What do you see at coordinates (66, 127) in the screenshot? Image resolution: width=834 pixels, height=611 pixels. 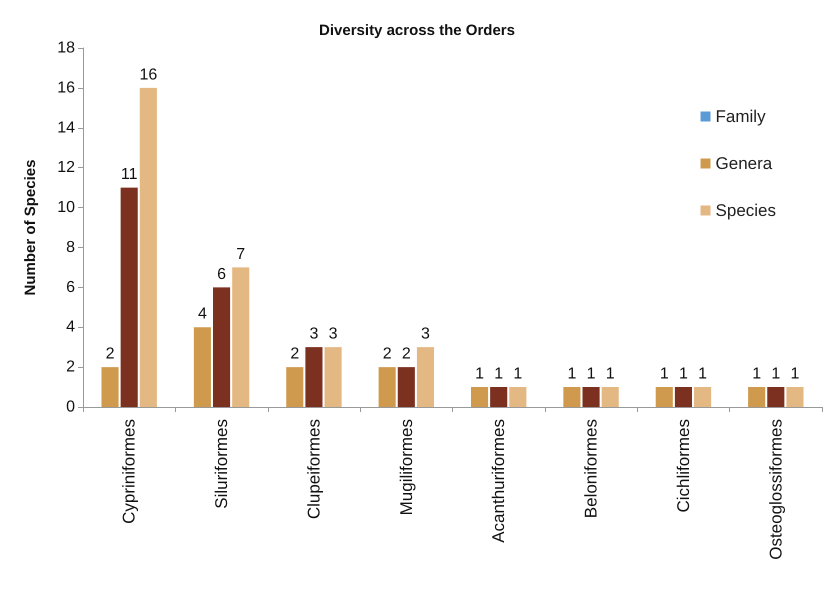 I see `y-tick-label: 14` at bounding box center [66, 127].